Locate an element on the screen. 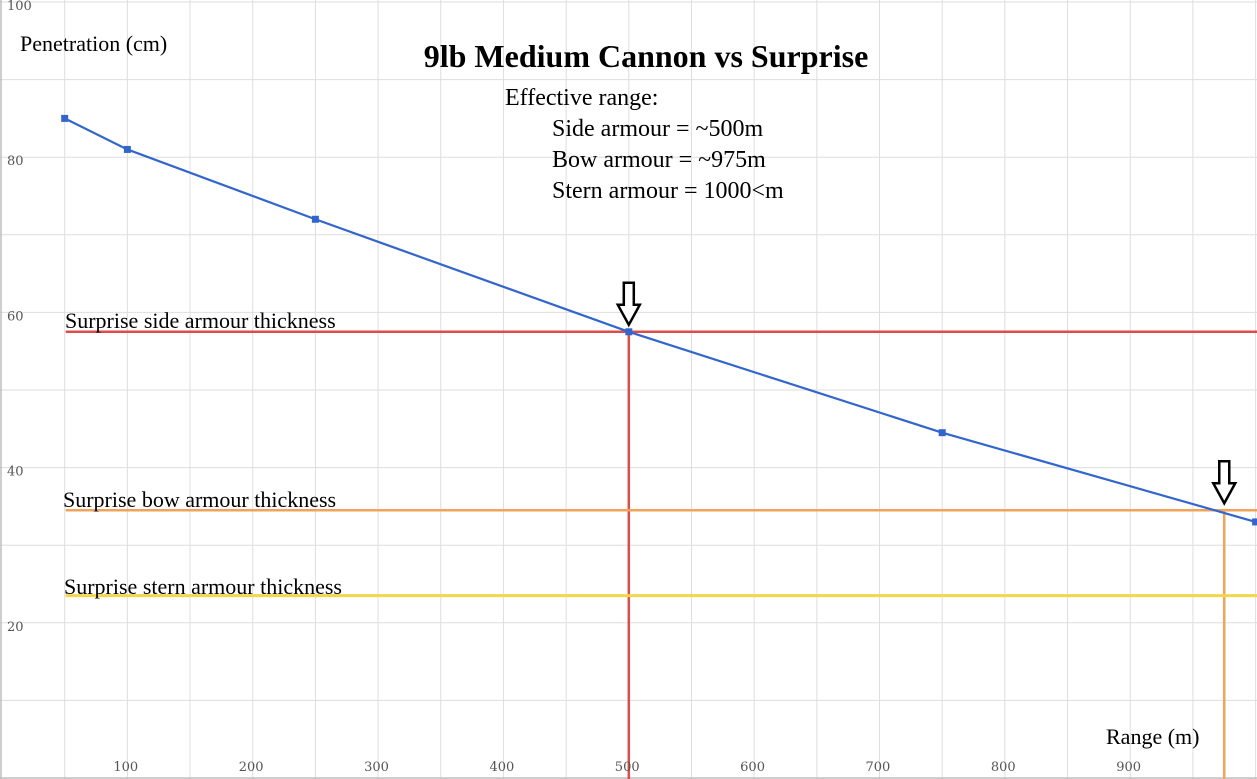 Image resolution: width=1257 pixels, height=779 pixels. y-tick-label: 100 is located at coordinates (19, 7).